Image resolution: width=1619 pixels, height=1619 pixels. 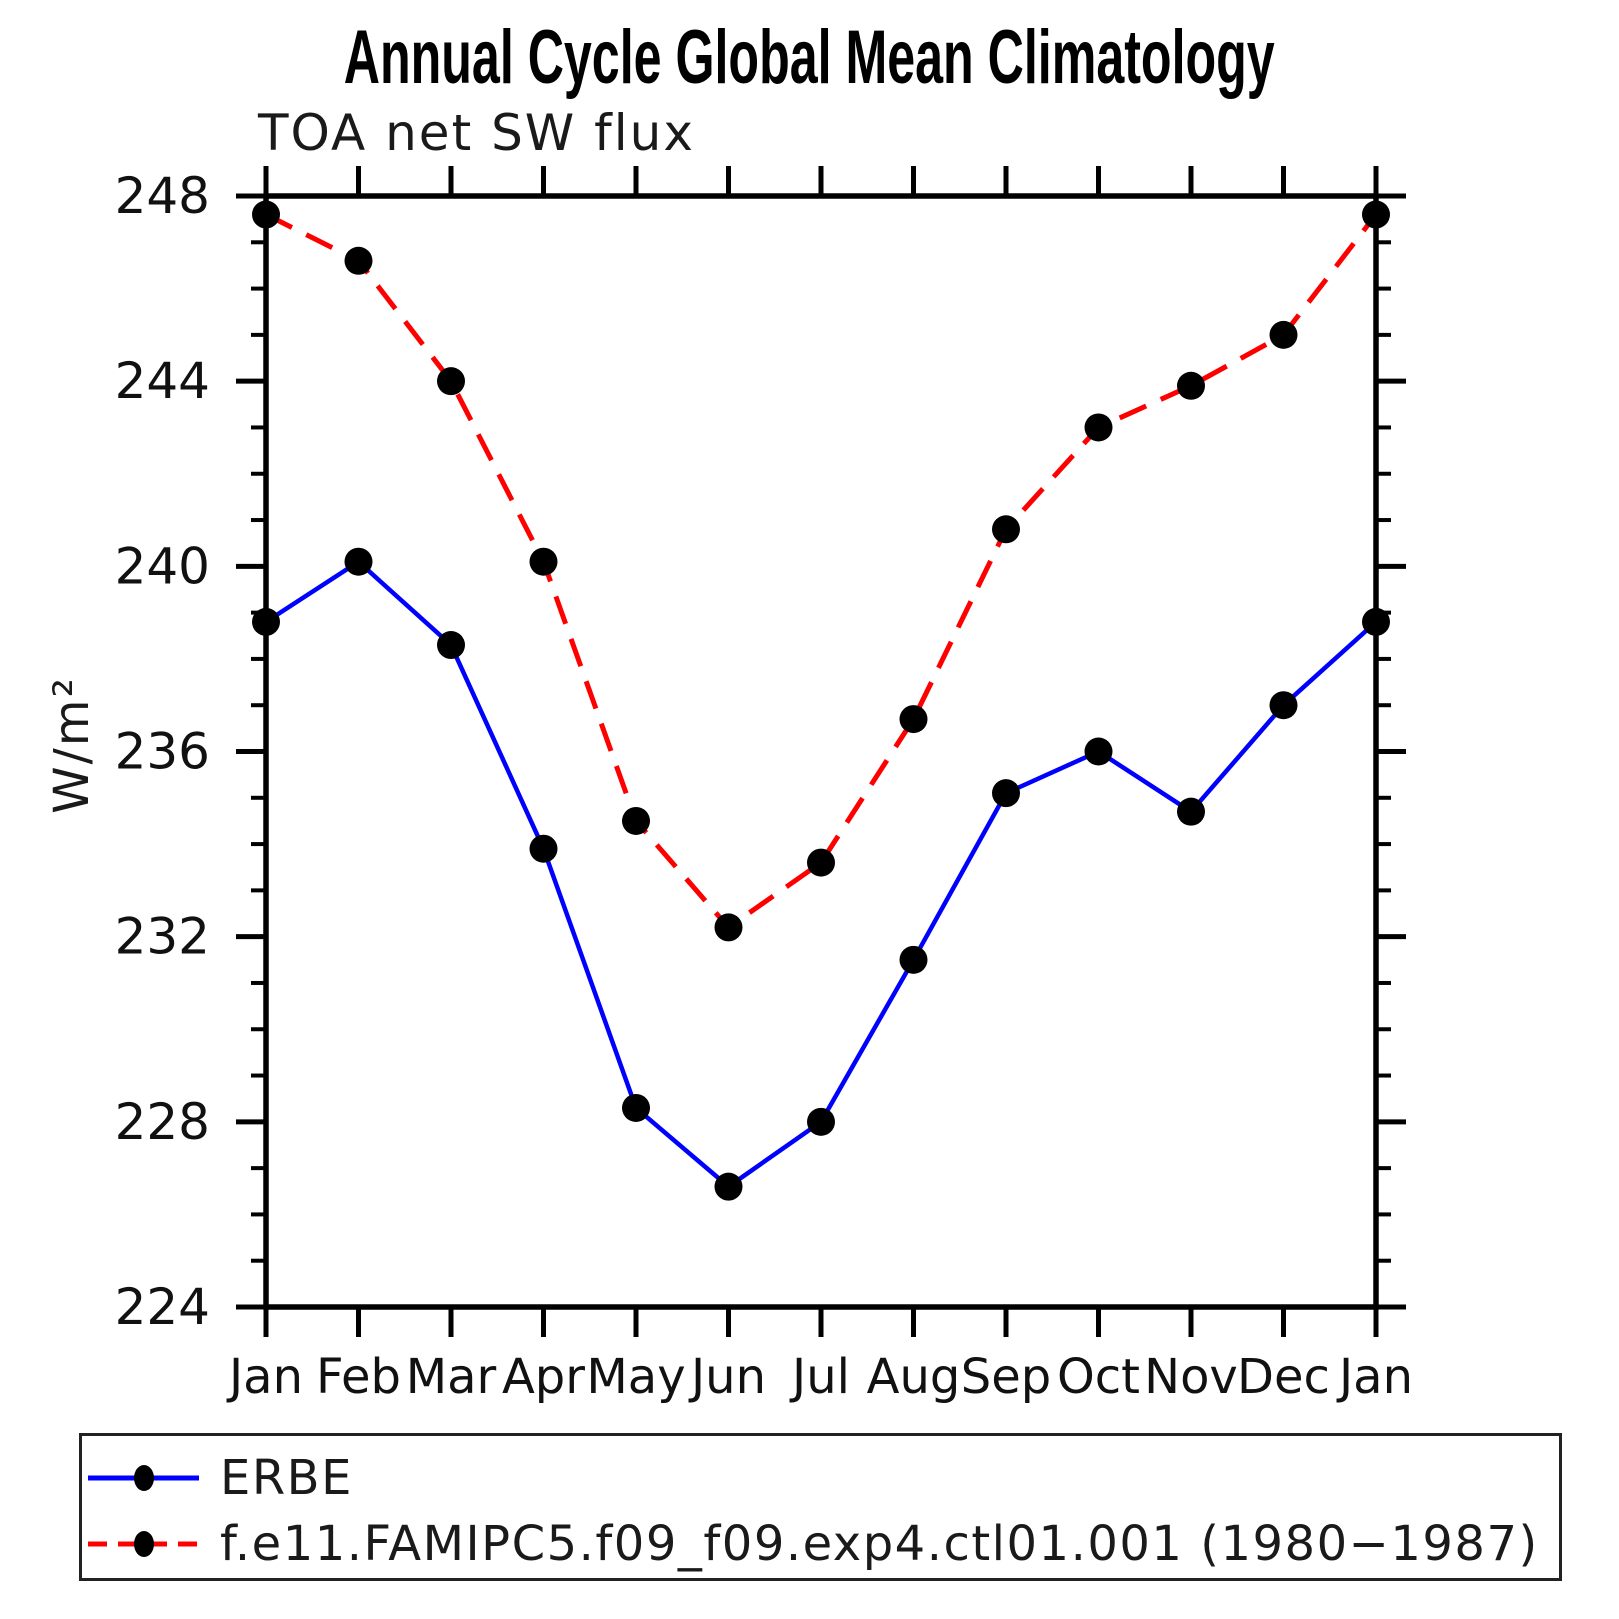 I want to click on data-point-0-Jun, so click(x=728, y=1186).